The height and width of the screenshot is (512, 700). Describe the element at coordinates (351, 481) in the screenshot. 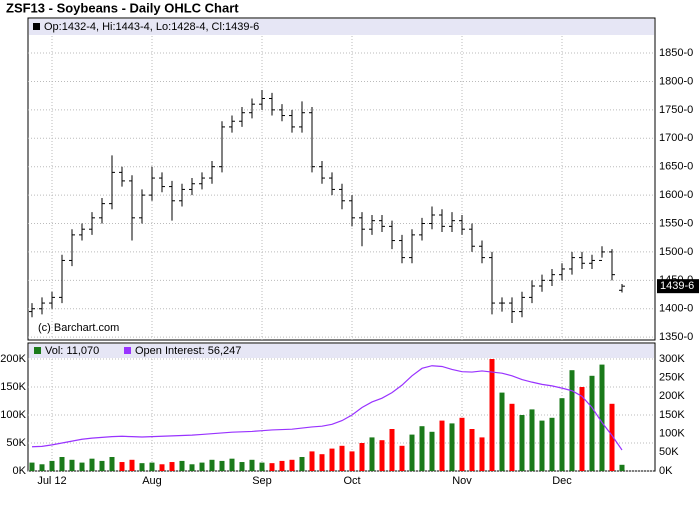

I see `x-tick-label: Oct` at that location.